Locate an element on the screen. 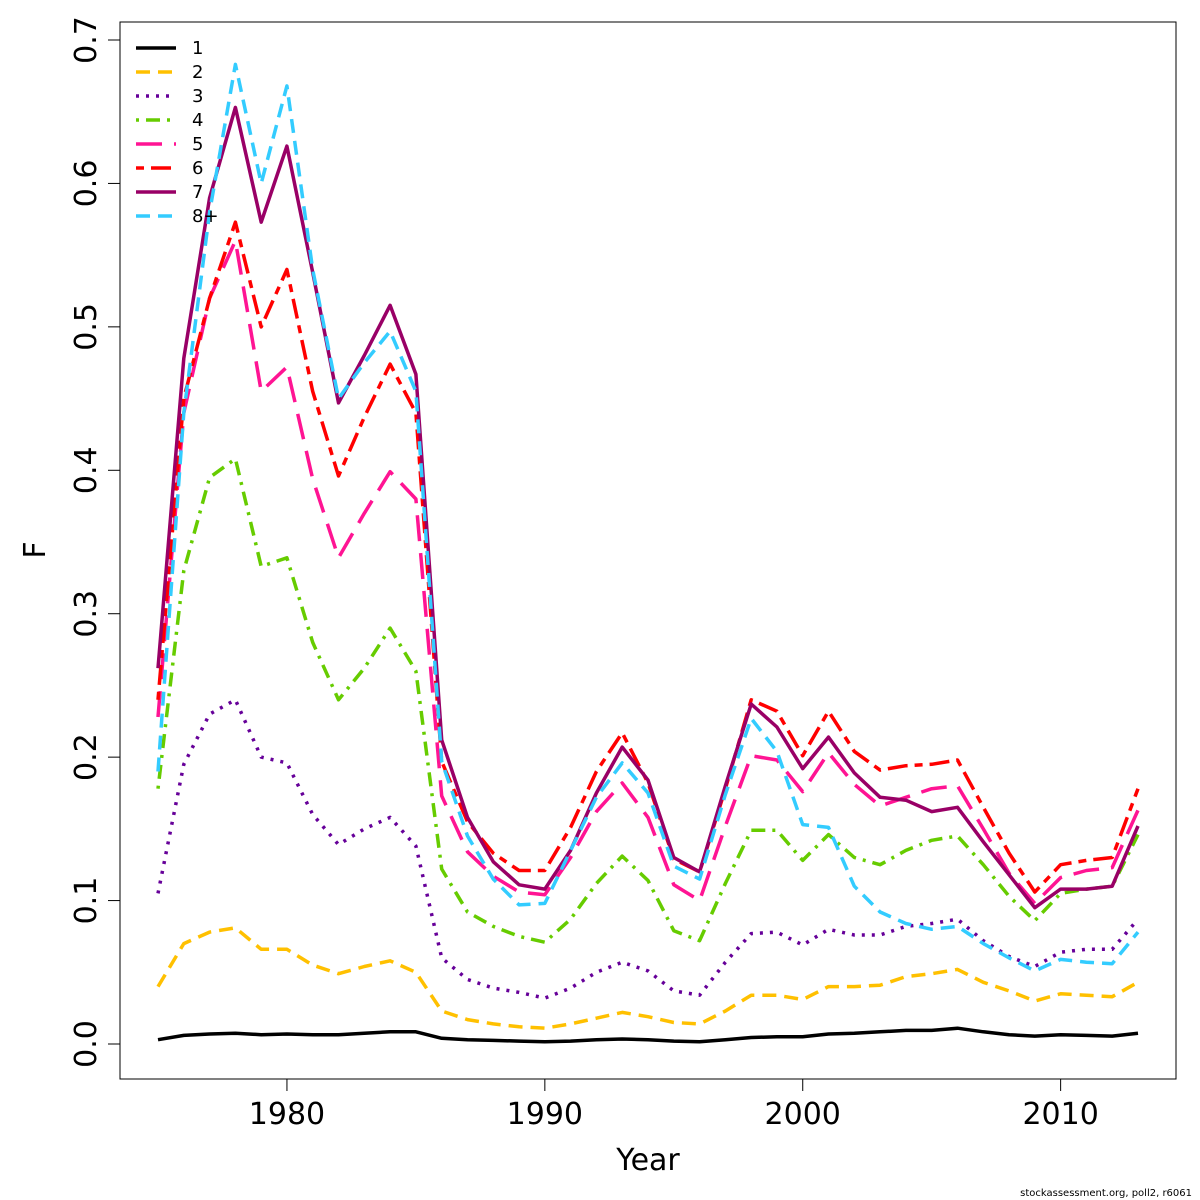 This screenshot has height=1200, width=1200. legend-label: 7 is located at coordinates (197, 192).